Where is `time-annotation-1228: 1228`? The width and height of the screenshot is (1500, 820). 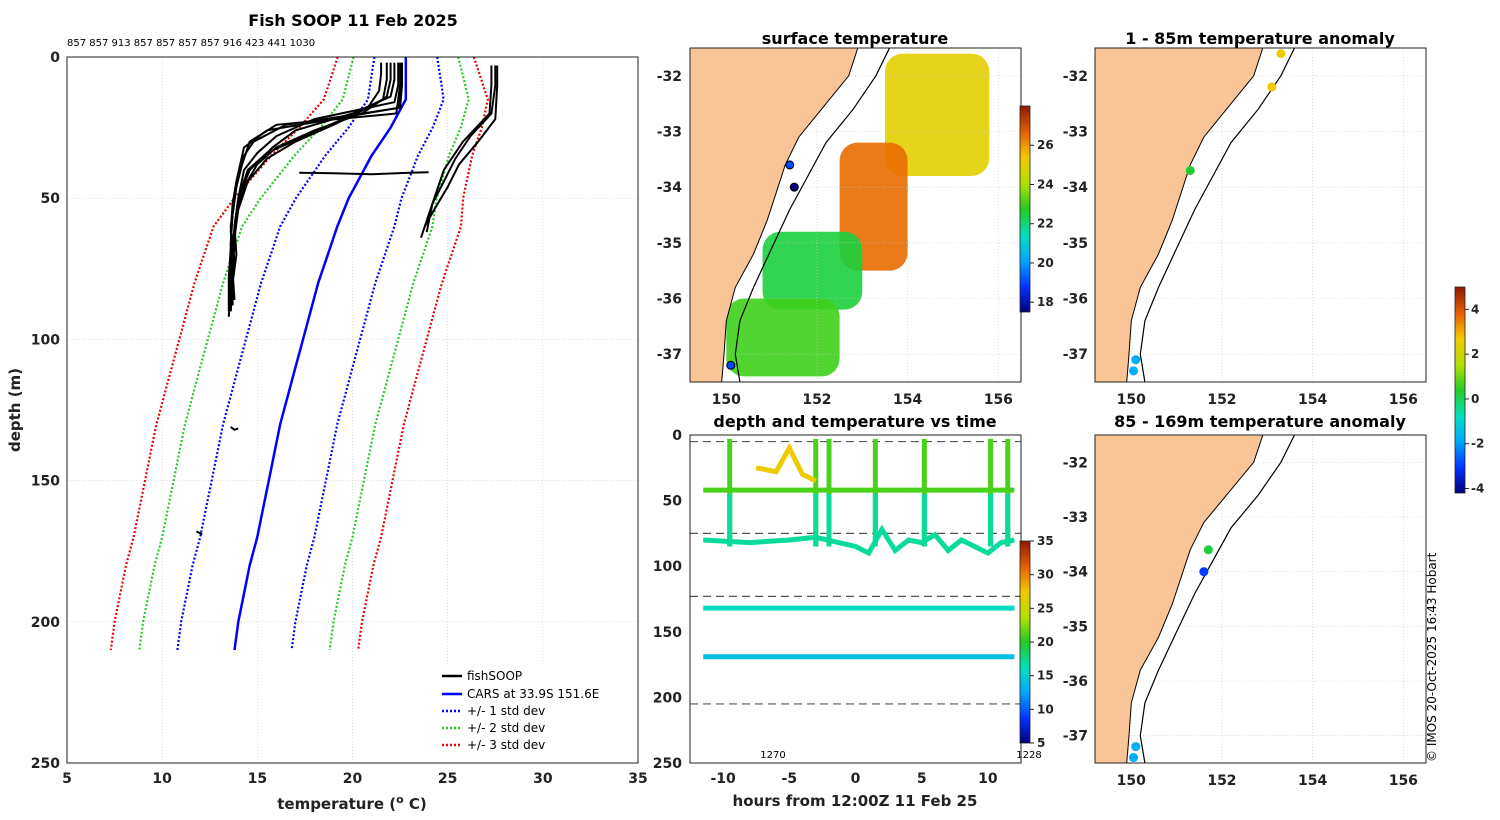 time-annotation-1228: 1228 is located at coordinates (1028, 755).